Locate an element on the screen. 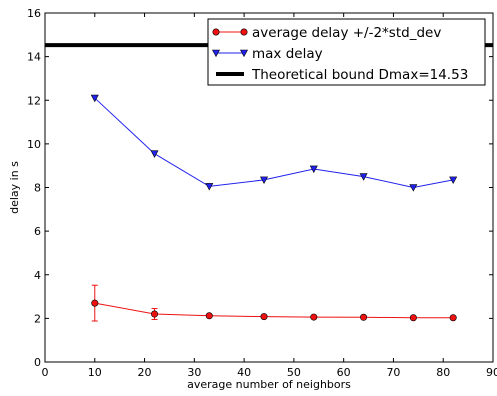  legend-label: Theoretical bound Dmax=14.53 is located at coordinates (359, 75).